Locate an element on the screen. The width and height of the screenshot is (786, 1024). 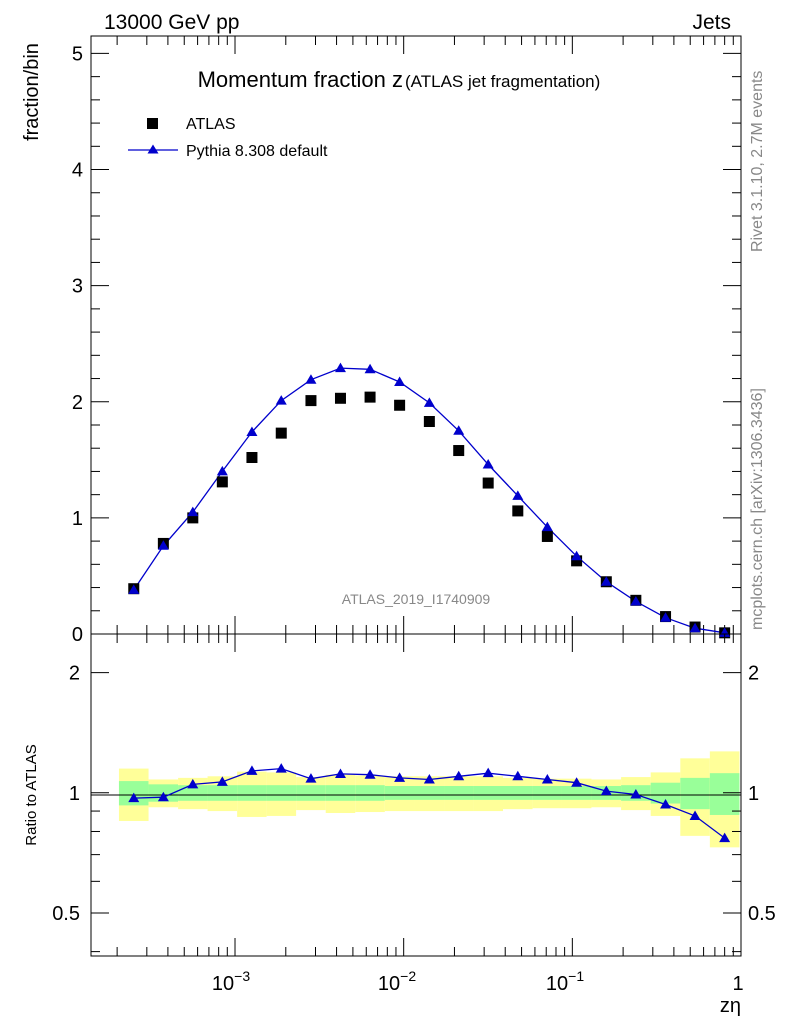
legend-label-atlas: ATLAS is located at coordinates (211, 124).